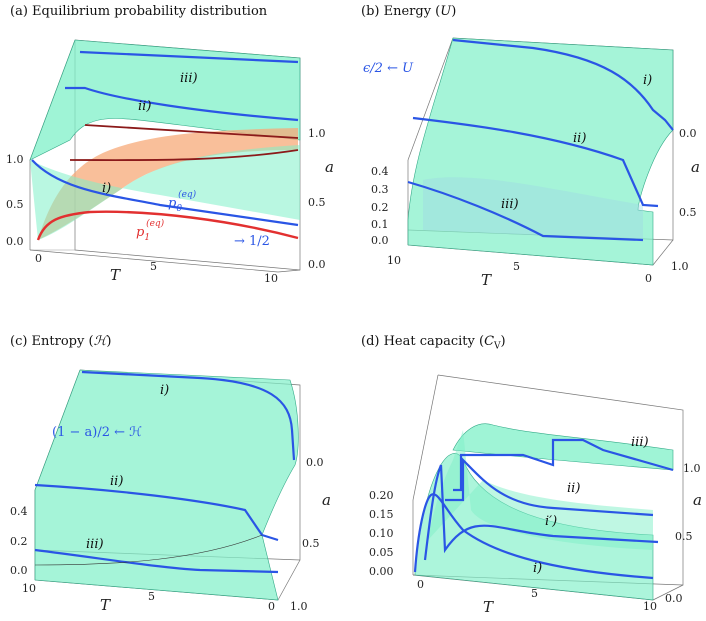  Describe the element at coordinates (61, 341) in the screenshot. I see `panel-c-title: (c) Entropy (ℋ)` at that location.